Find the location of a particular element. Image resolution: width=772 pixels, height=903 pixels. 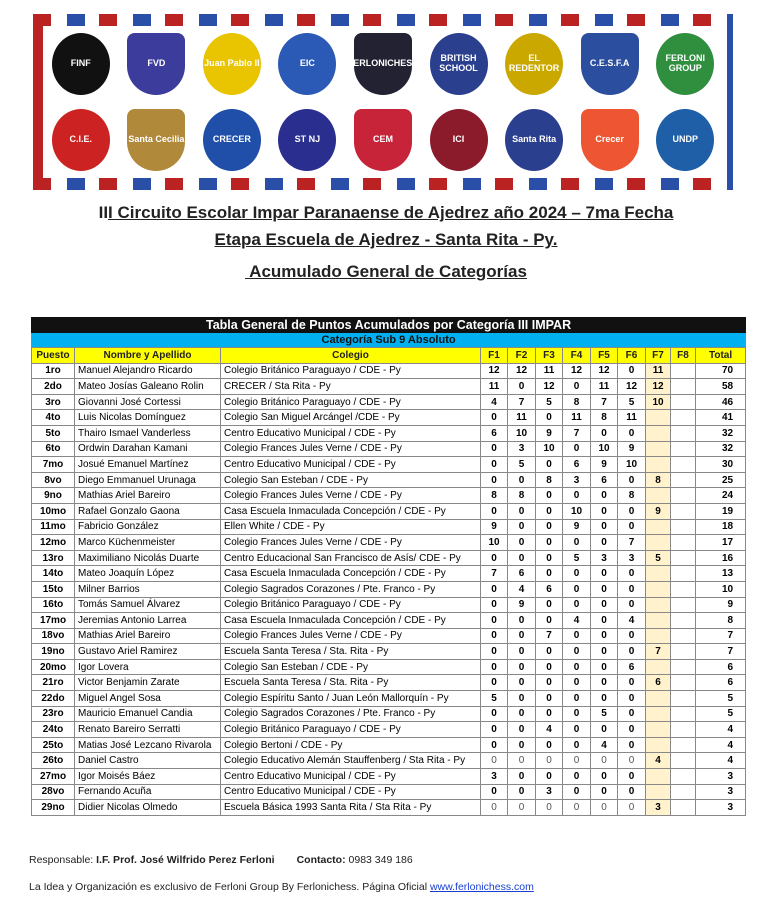

f7-cell: 11 is located at coordinates (658, 371).